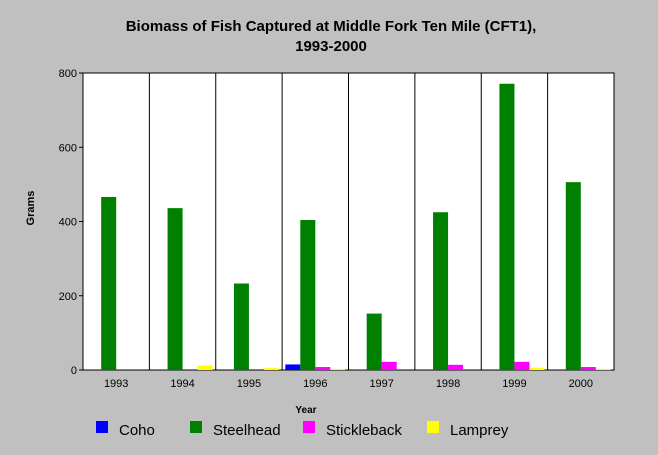 This screenshot has height=455, width=658. Describe the element at coordinates (331, 46) in the screenshot. I see `chart-title-line-2: 1993-2000` at that location.